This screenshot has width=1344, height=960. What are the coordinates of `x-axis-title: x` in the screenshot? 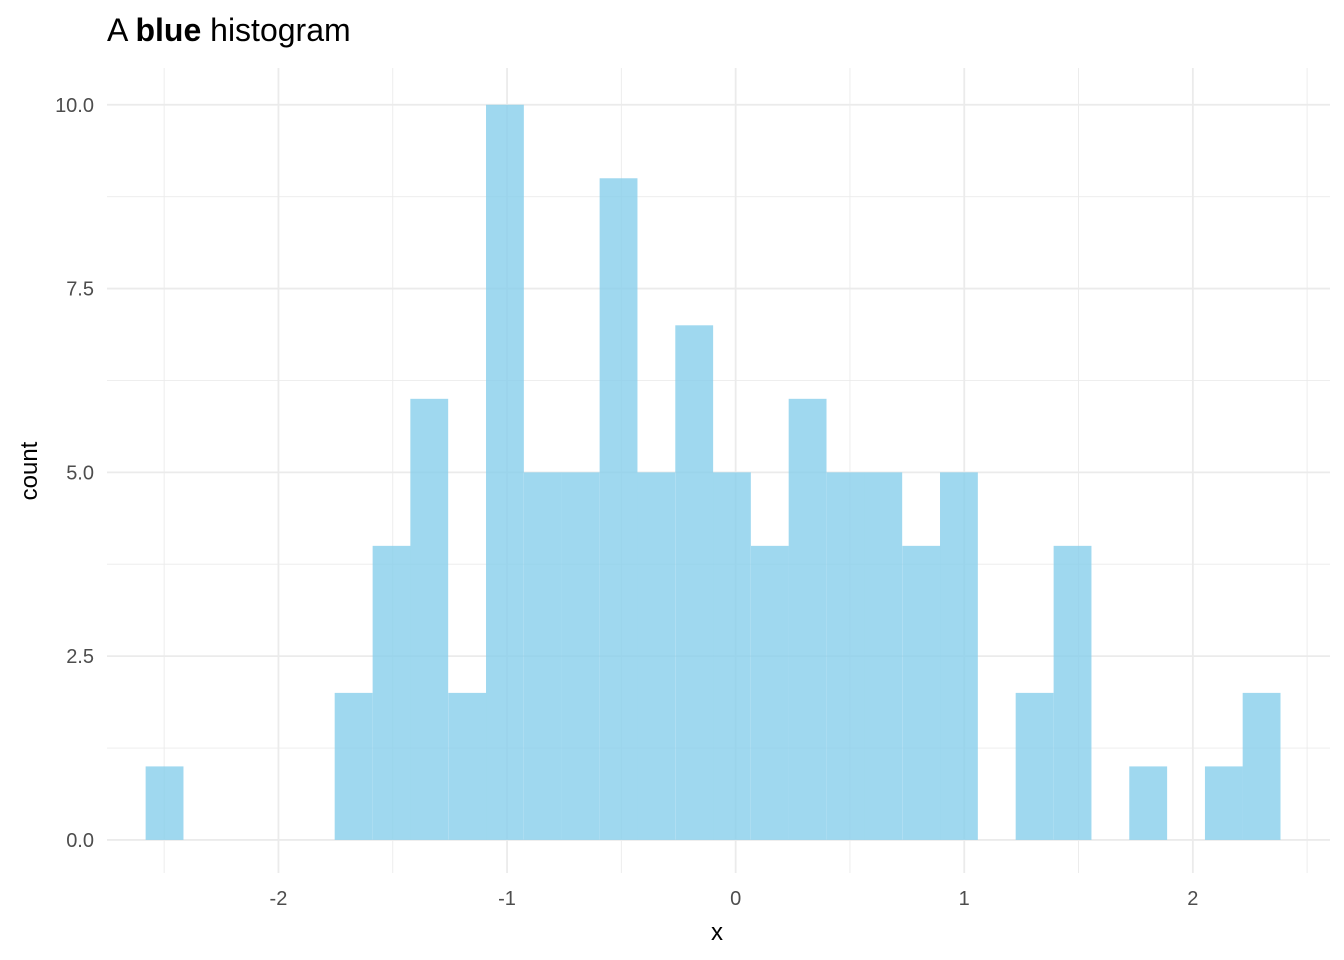 It's located at (717, 932).